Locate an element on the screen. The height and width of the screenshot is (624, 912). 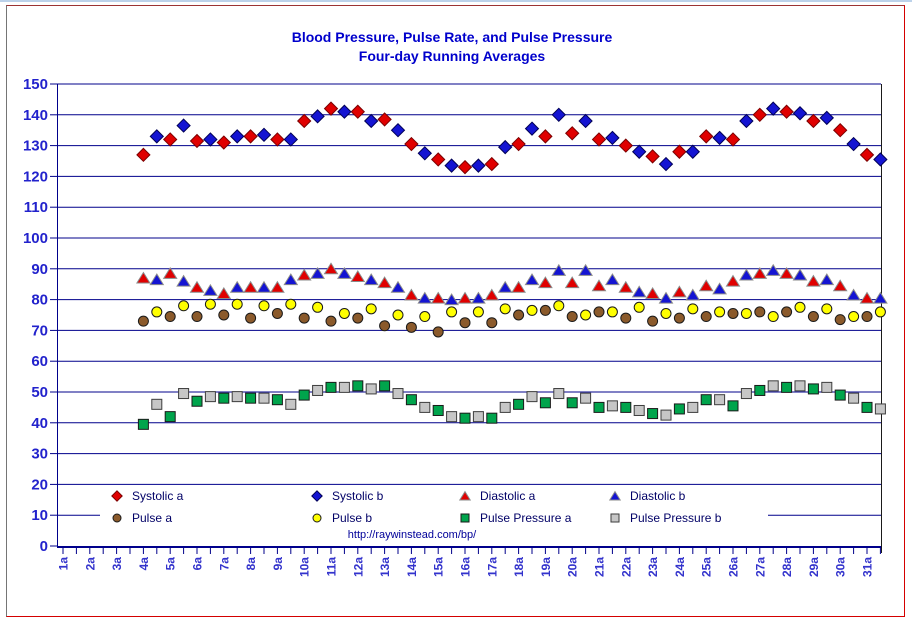
legend-item-pulse-b: Pulse b is located at coordinates (341, 518).